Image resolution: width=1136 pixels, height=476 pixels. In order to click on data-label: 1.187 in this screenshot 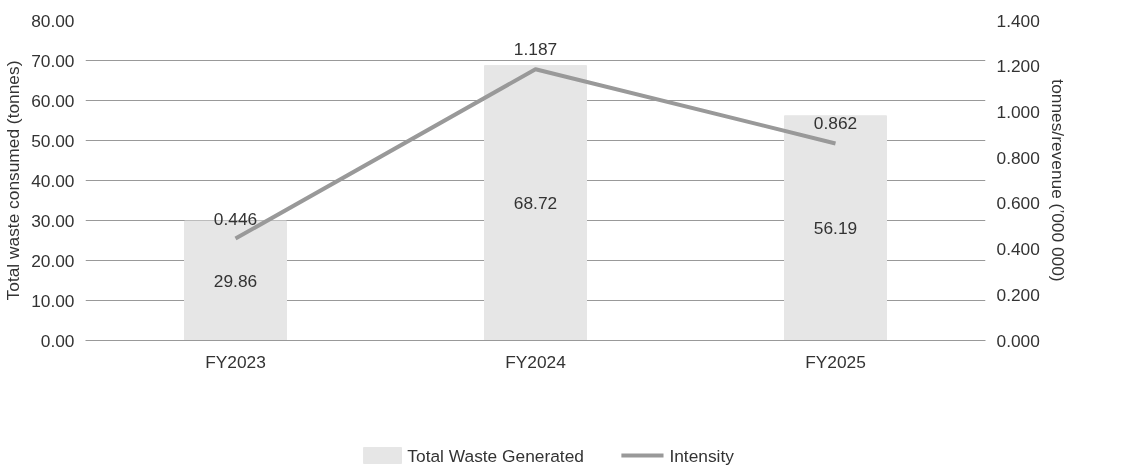, I will do `click(535, 49)`.